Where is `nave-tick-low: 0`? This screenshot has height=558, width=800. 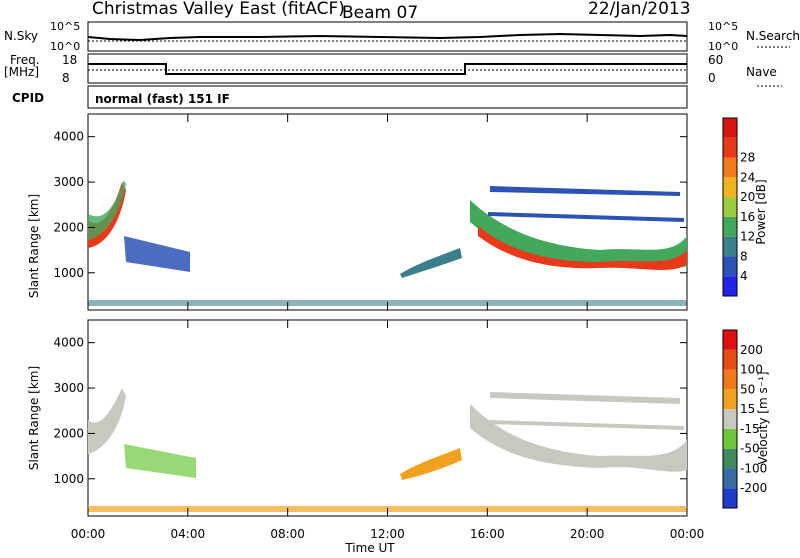 nave-tick-low: 0 is located at coordinates (712, 78).